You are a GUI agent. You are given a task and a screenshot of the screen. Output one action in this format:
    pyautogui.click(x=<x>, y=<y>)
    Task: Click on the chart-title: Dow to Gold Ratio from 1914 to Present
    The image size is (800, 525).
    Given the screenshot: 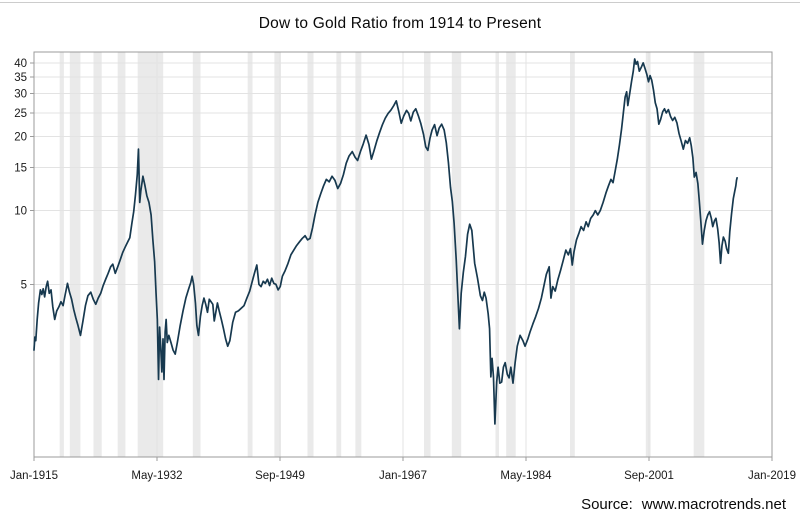 What is the action you would take?
    pyautogui.click(x=400, y=23)
    